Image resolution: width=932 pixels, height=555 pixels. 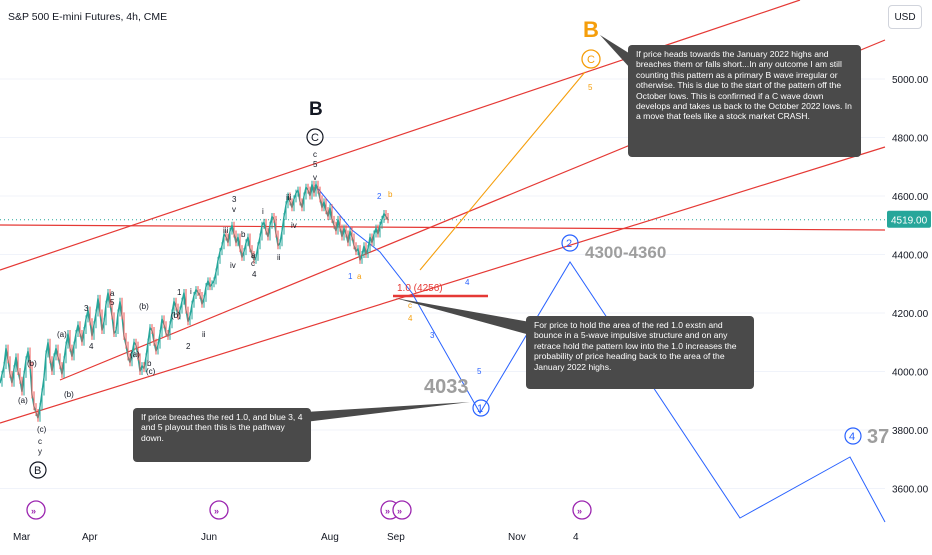 I want to click on wave-label-b-circle: B, so click(x=37, y=471).